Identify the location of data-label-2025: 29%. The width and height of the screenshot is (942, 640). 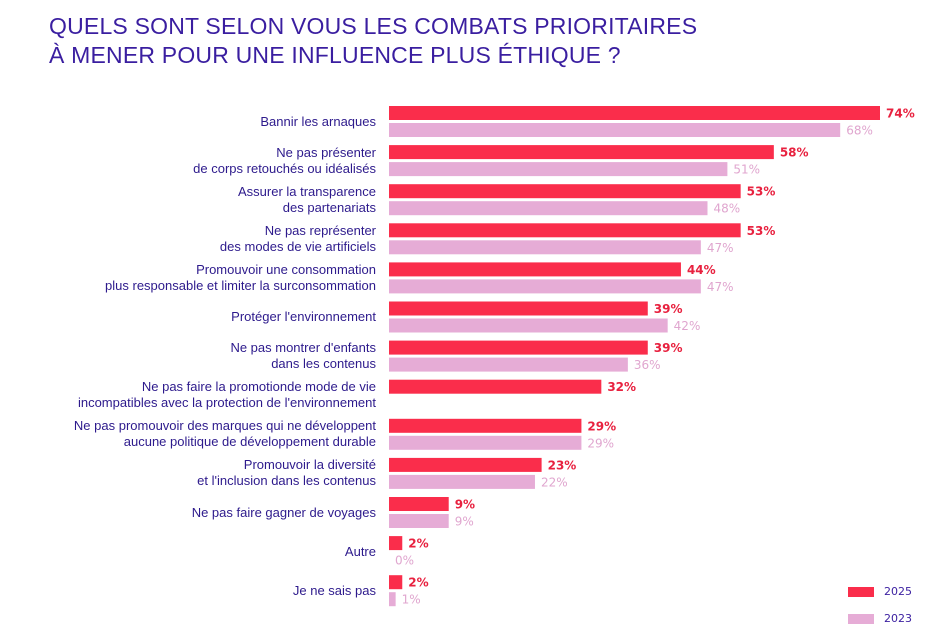
(601, 426).